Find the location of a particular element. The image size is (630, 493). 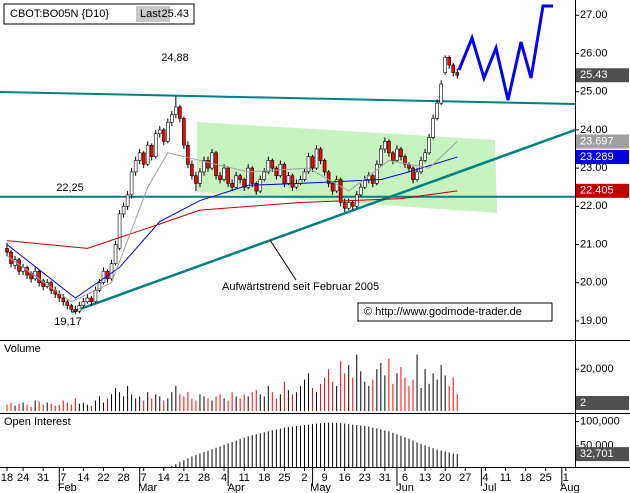

x-tick-label: 27 is located at coordinates (465, 478).